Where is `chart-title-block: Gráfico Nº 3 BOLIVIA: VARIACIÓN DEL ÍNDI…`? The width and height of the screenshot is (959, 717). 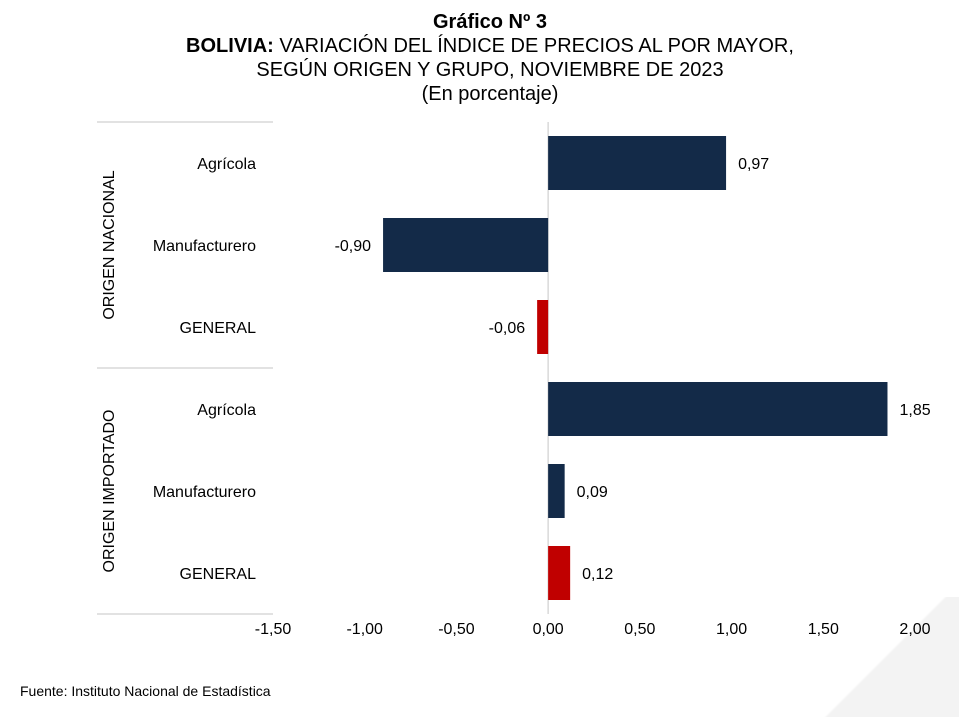
chart-title-block: Gráfico Nº 3 BOLIVIA: VARIACIÓN DEL ÍNDI… is located at coordinates (479, 58).